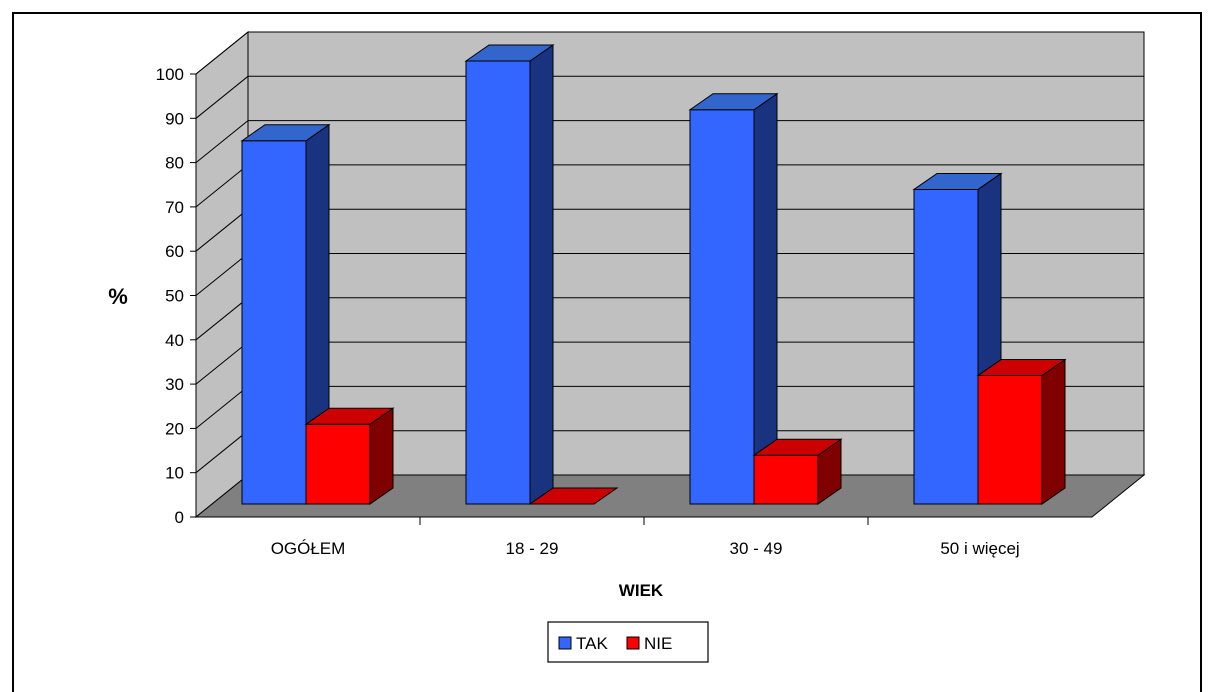  I want to click on y-tick-label: 70, so click(174, 207).